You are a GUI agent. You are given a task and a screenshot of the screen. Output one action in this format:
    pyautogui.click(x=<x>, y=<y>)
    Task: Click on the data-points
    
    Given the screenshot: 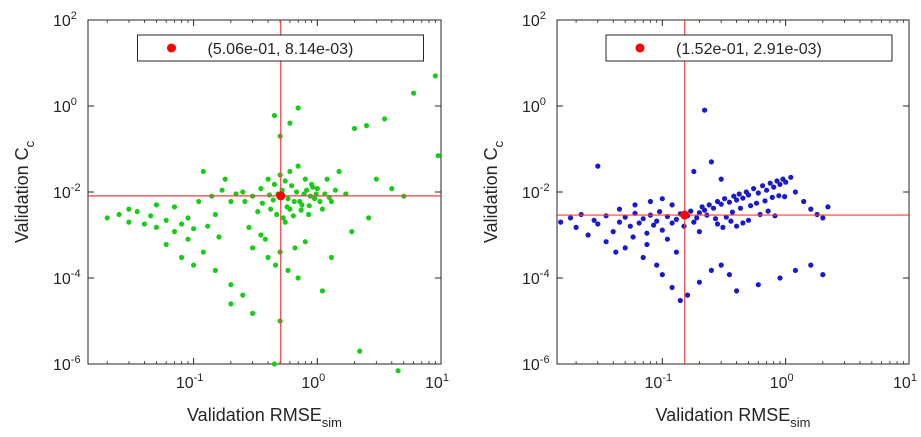 What is the action you would take?
    pyautogui.click(x=694, y=205)
    